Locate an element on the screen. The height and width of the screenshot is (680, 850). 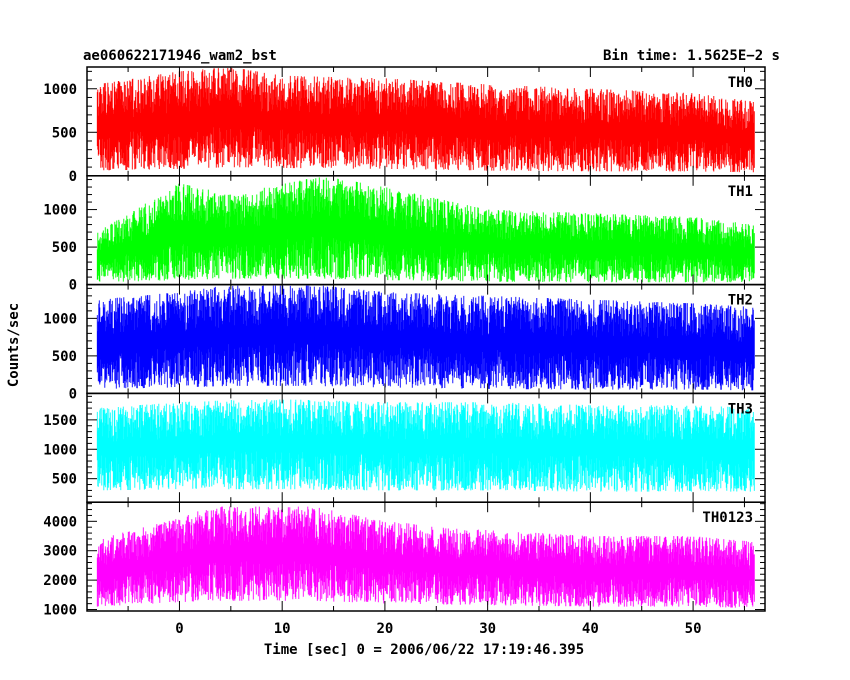
series-trace-th1 is located at coordinates (425, 230).